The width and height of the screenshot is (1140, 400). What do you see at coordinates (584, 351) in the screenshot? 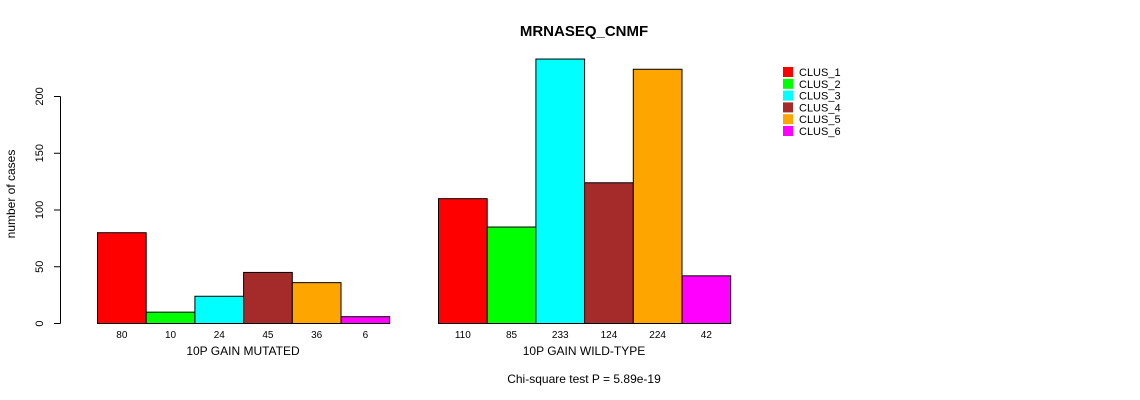
I see `group-label-wild-type: 10P GAIN WILD-TYPE` at bounding box center [584, 351].